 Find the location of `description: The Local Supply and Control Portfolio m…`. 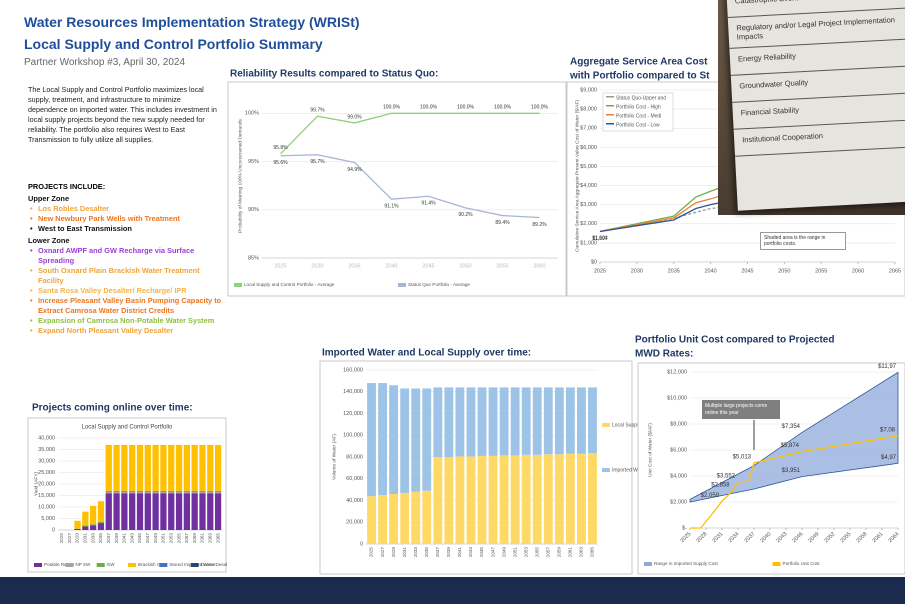

description: The Local Supply and Control Portfolio m… is located at coordinates (122, 114).